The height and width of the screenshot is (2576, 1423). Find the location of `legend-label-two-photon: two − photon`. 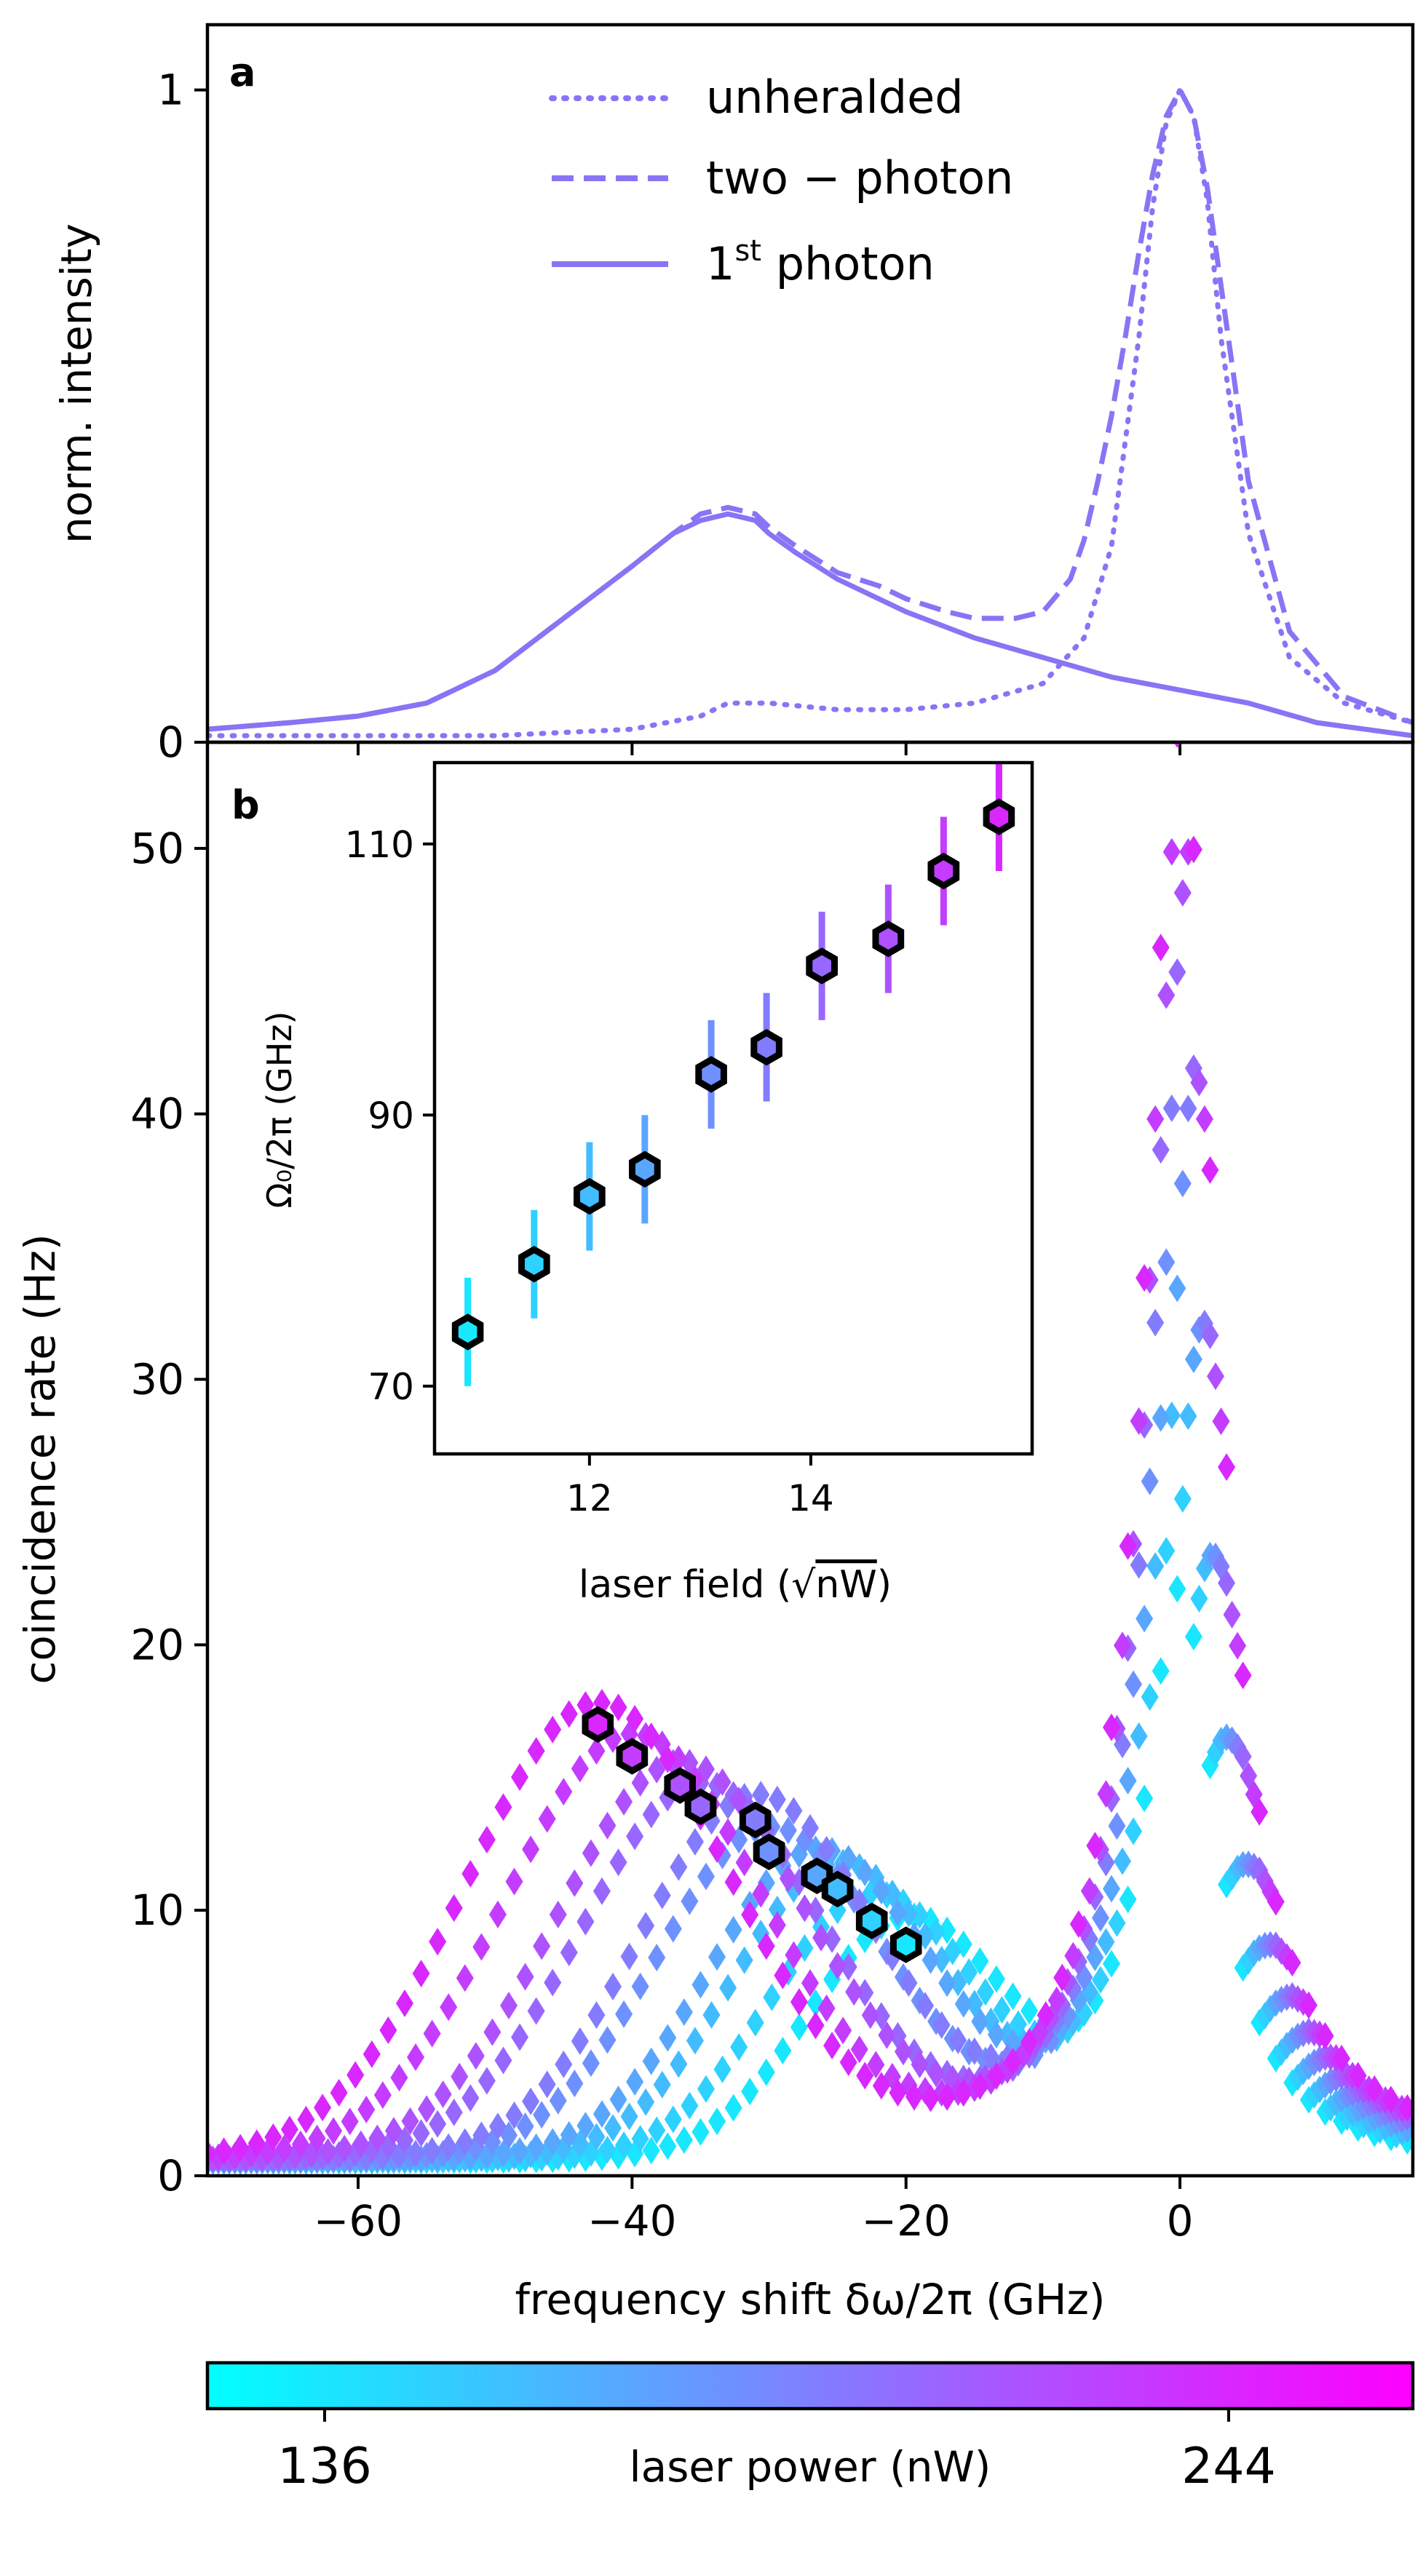

legend-label-two-photon: two − photon is located at coordinates (859, 177).